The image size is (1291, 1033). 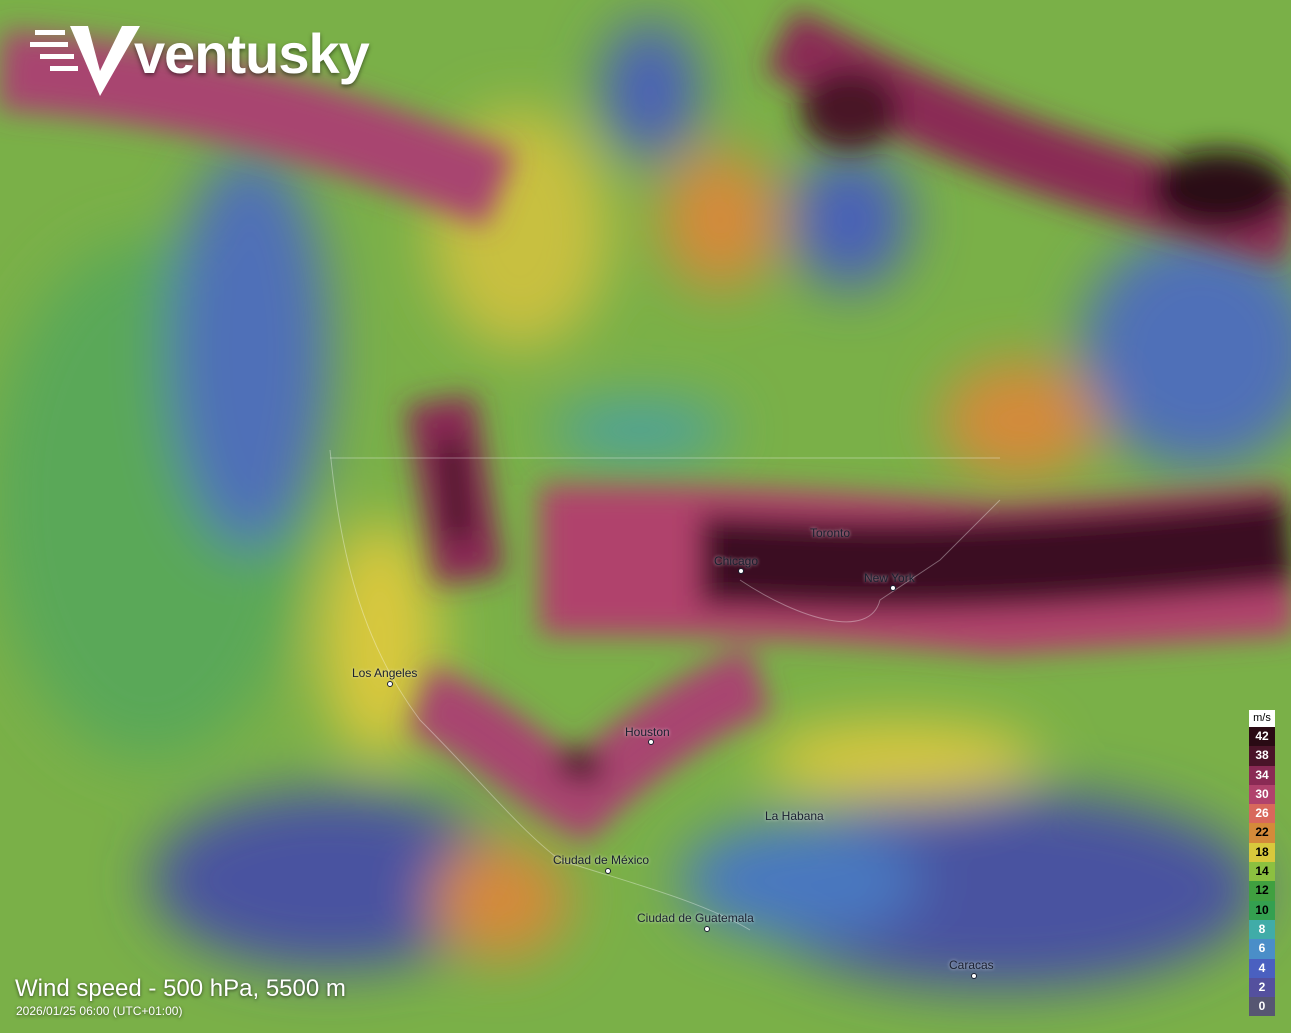 What do you see at coordinates (85, 61) in the screenshot?
I see `ventusky-logo-icon` at bounding box center [85, 61].